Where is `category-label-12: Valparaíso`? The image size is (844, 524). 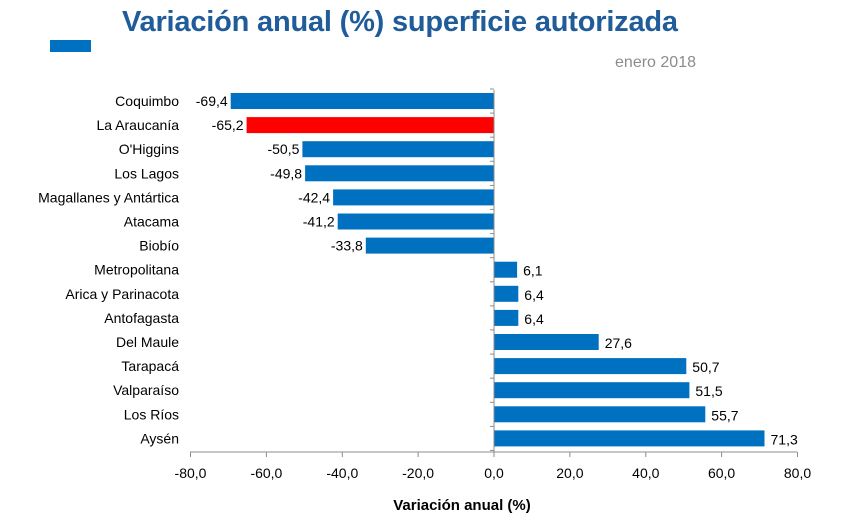 category-label-12: Valparaíso is located at coordinates (146, 390).